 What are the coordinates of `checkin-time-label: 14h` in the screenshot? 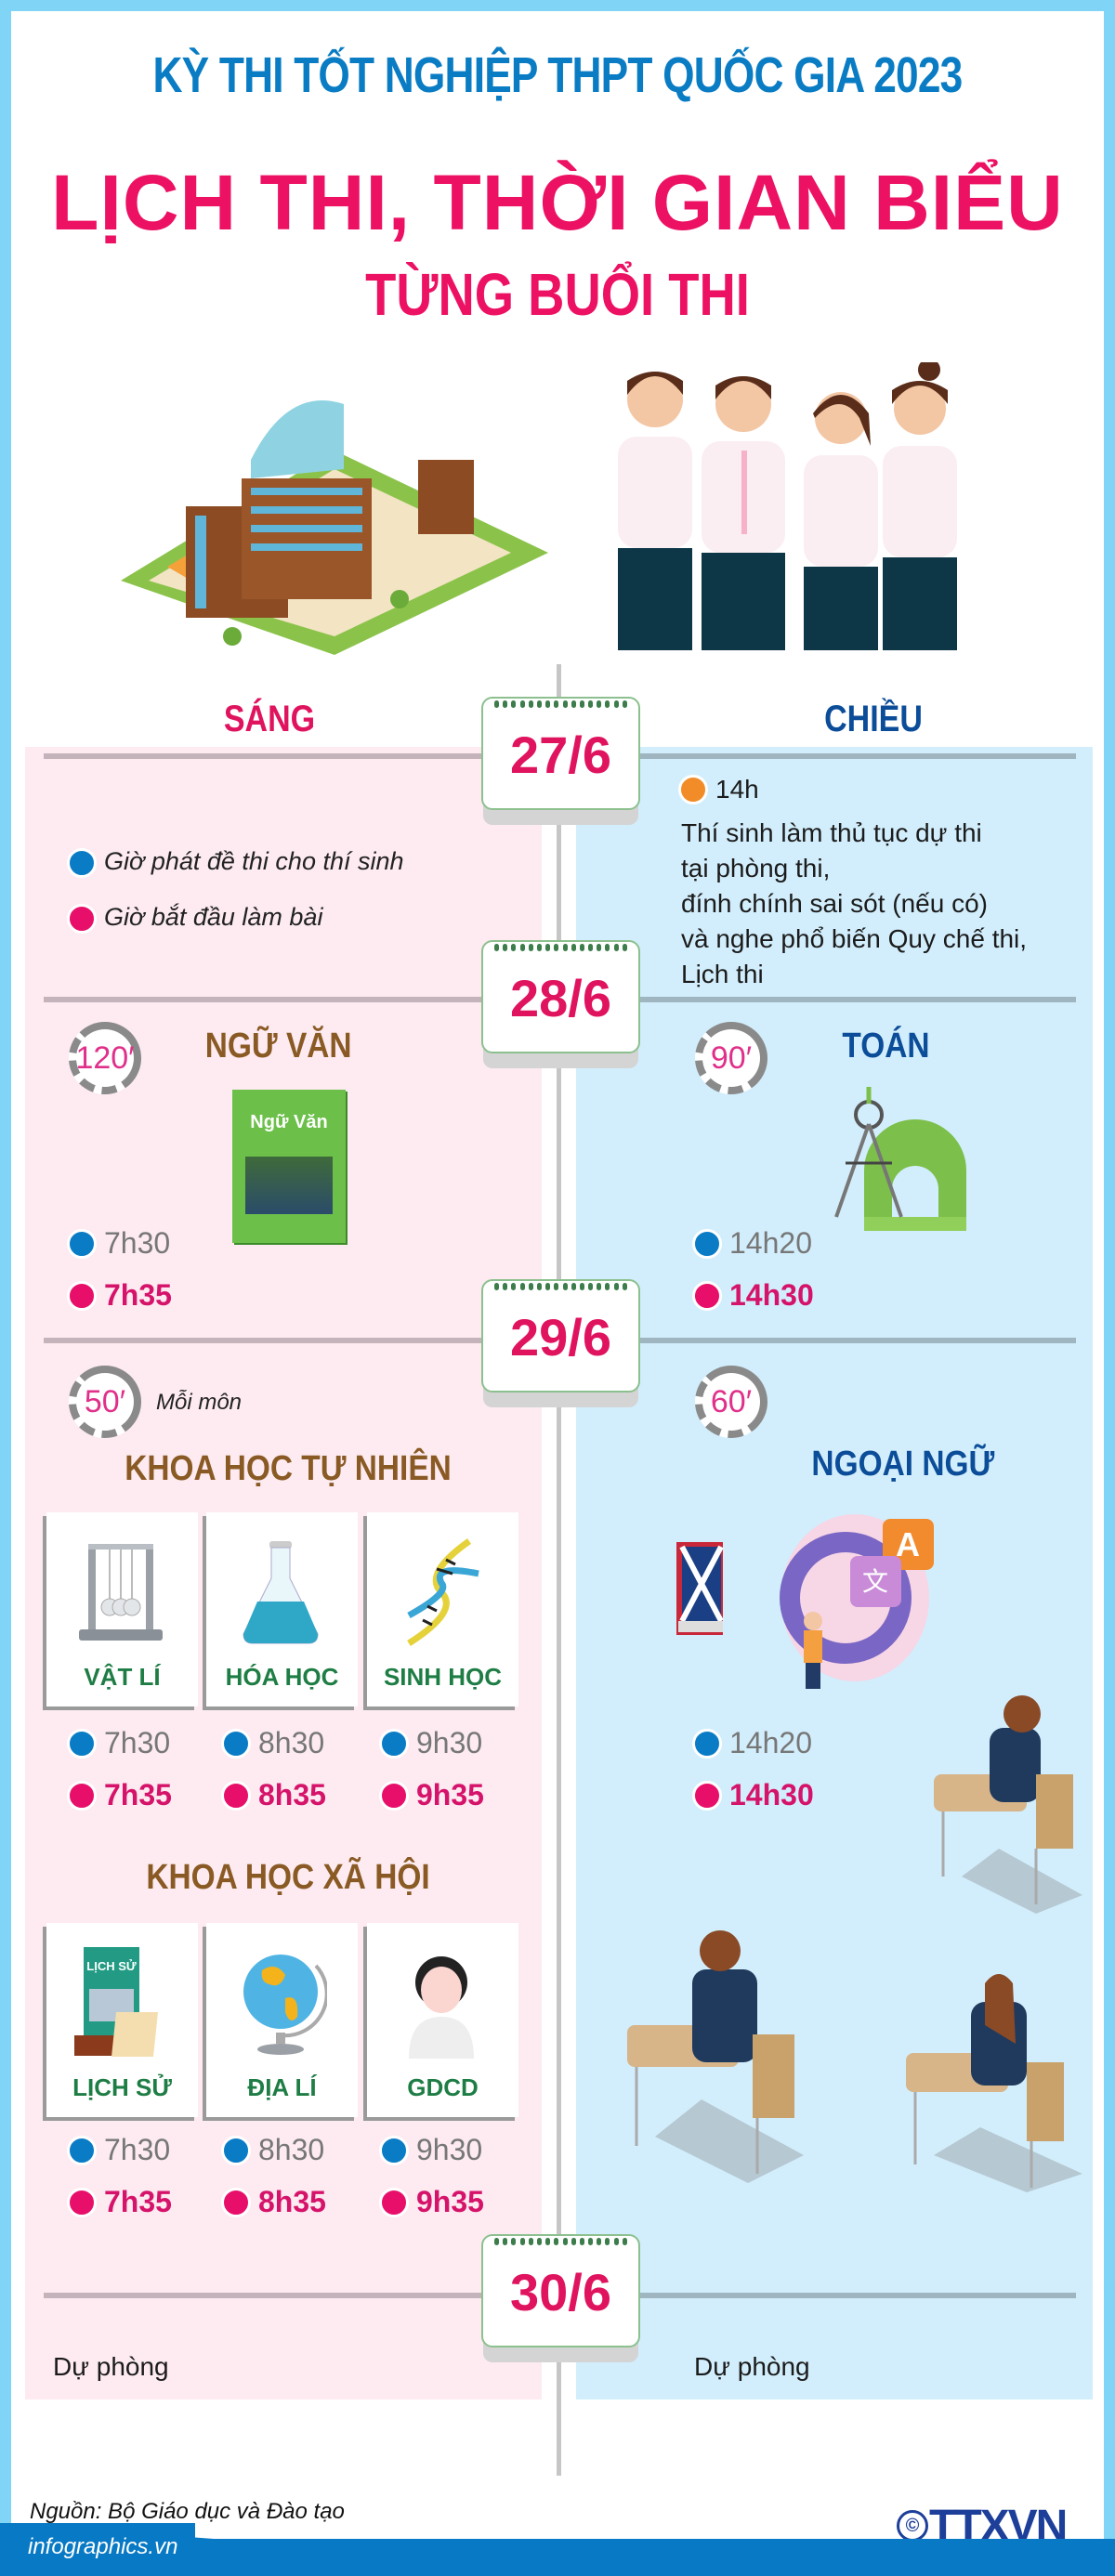 It's located at (737, 789).